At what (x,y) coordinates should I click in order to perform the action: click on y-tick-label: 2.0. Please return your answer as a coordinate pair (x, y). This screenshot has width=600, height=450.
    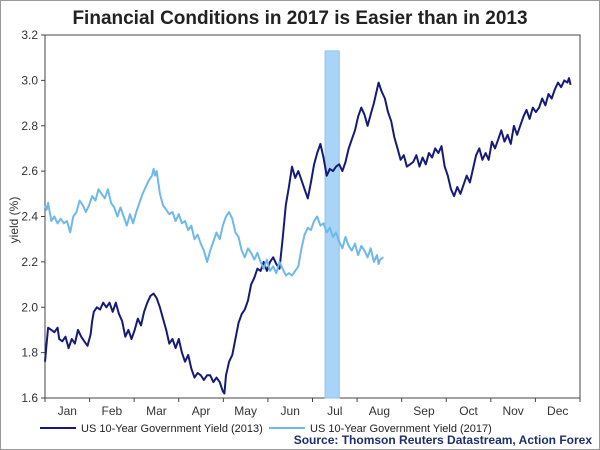
    Looking at the image, I should click on (29, 307).